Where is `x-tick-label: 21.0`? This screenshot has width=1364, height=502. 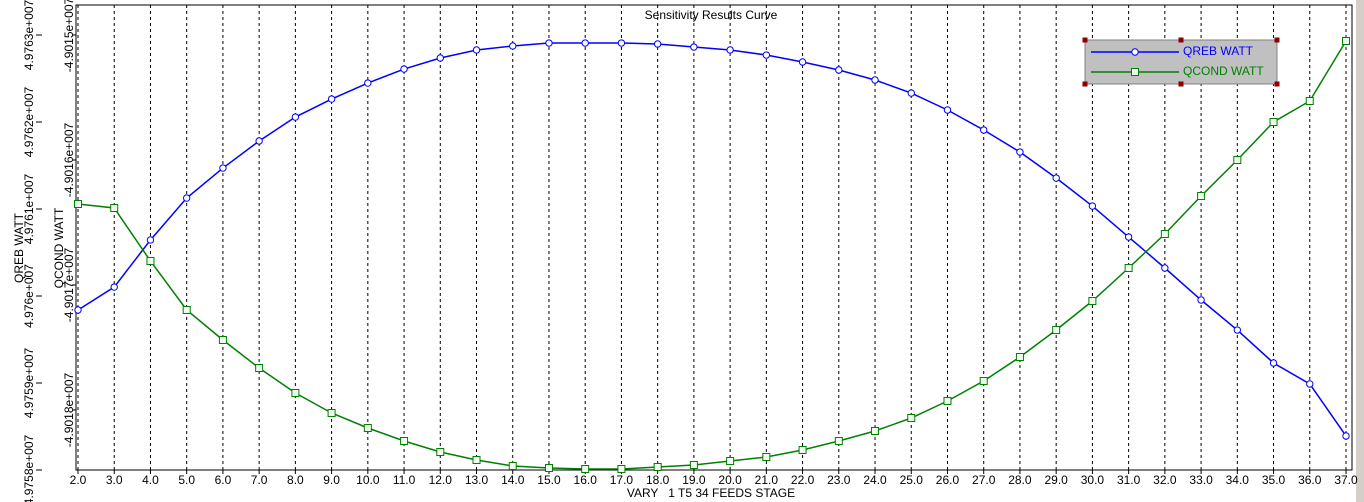 x-tick-label: 21.0 is located at coordinates (767, 480).